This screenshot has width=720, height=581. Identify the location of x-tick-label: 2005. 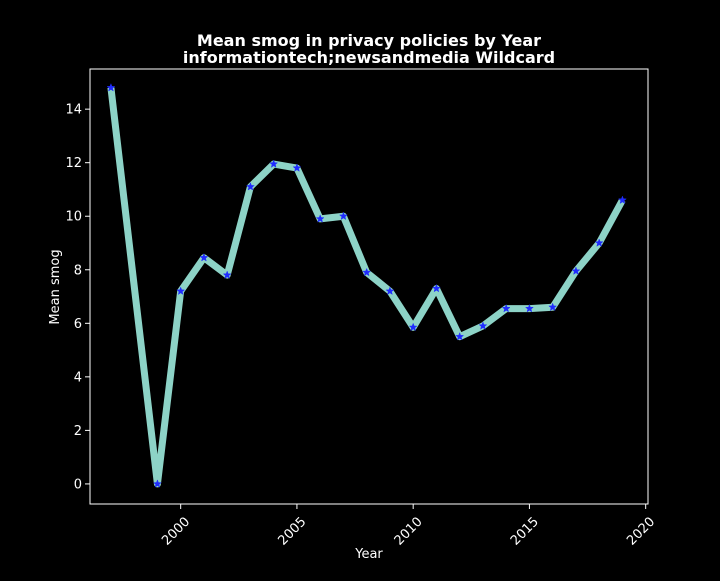
(292, 532).